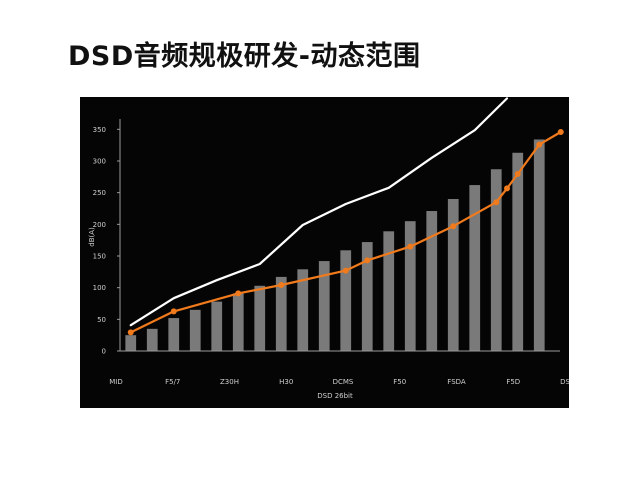 Image resolution: width=640 pixels, height=480 pixels. I want to click on x-tick-label: H30, so click(286, 382).